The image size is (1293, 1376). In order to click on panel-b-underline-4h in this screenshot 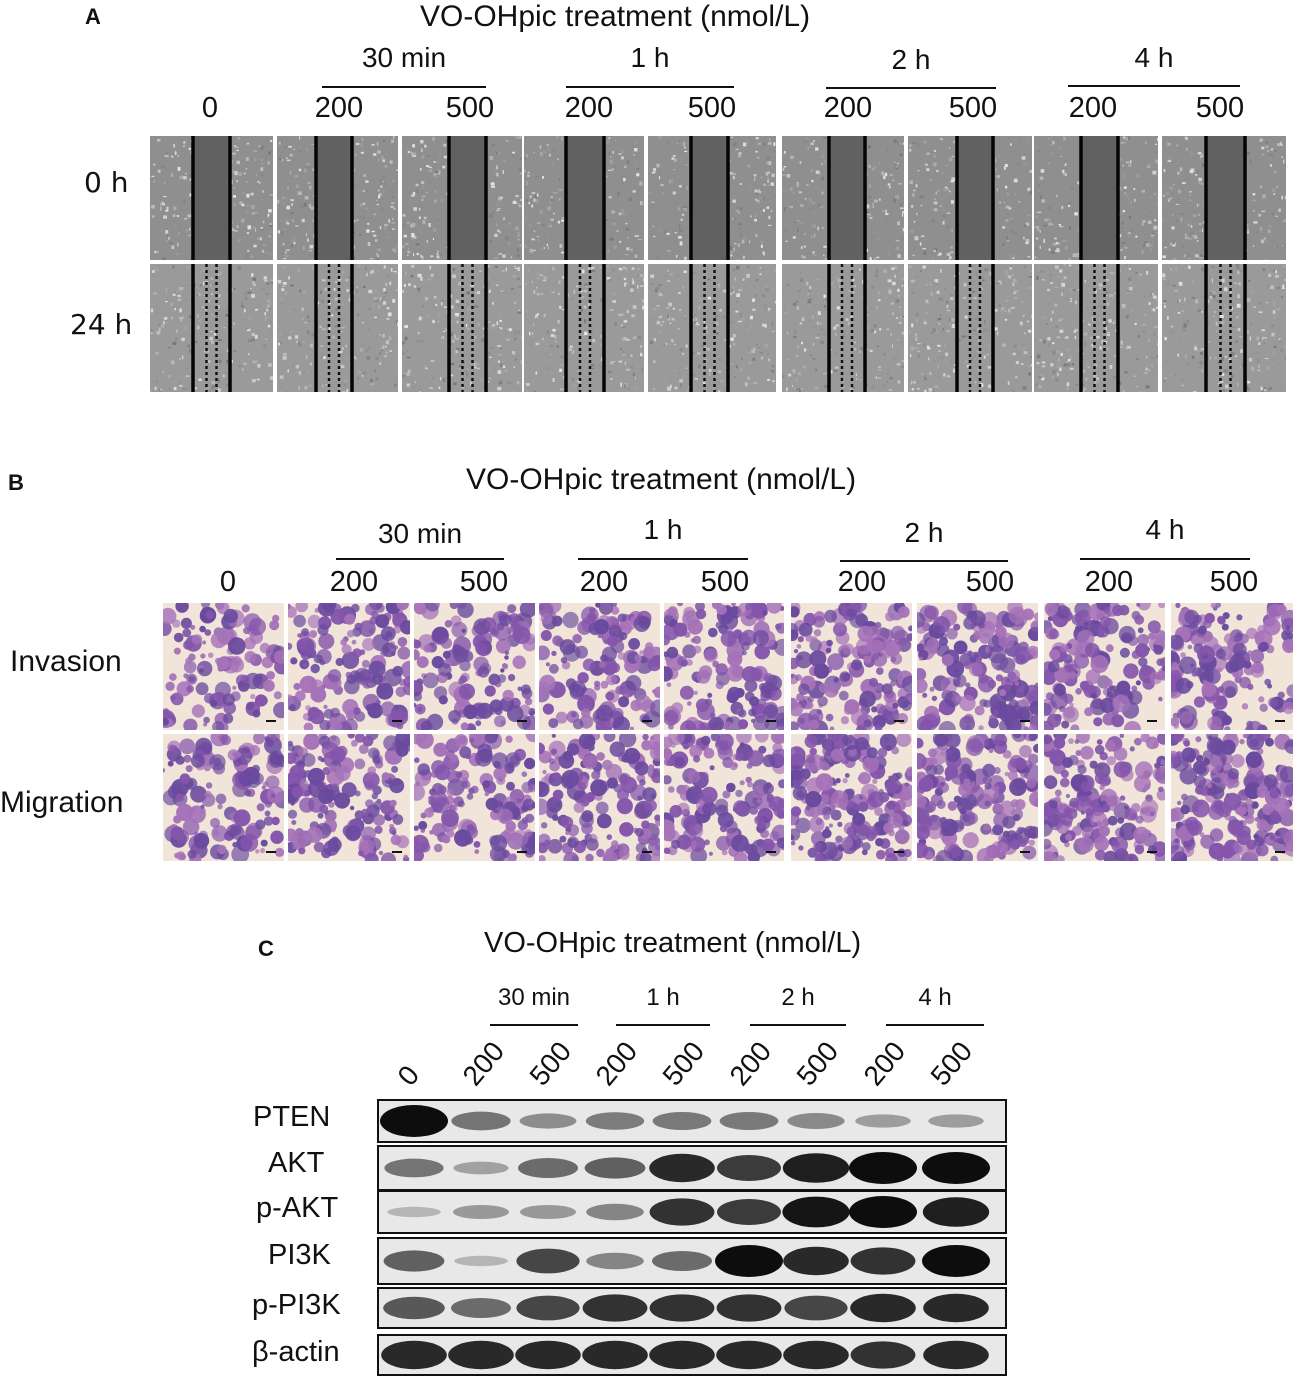, I will do `click(1165, 559)`.